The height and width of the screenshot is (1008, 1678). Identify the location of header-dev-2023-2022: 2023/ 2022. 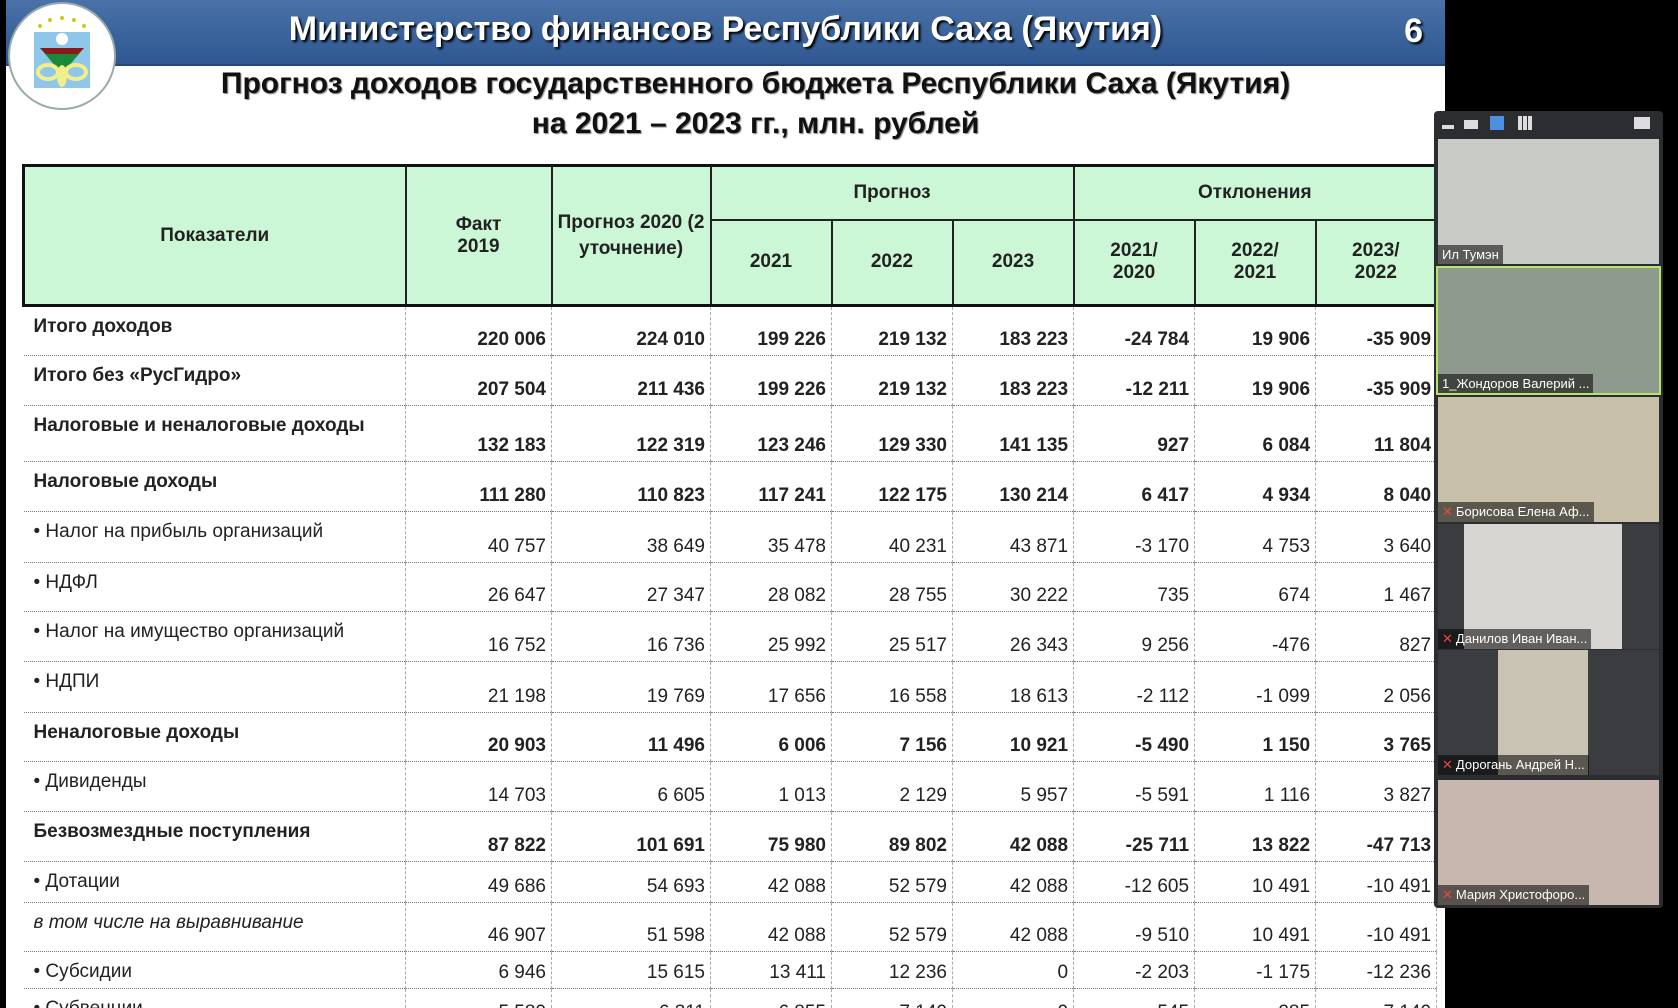
(1376, 262).